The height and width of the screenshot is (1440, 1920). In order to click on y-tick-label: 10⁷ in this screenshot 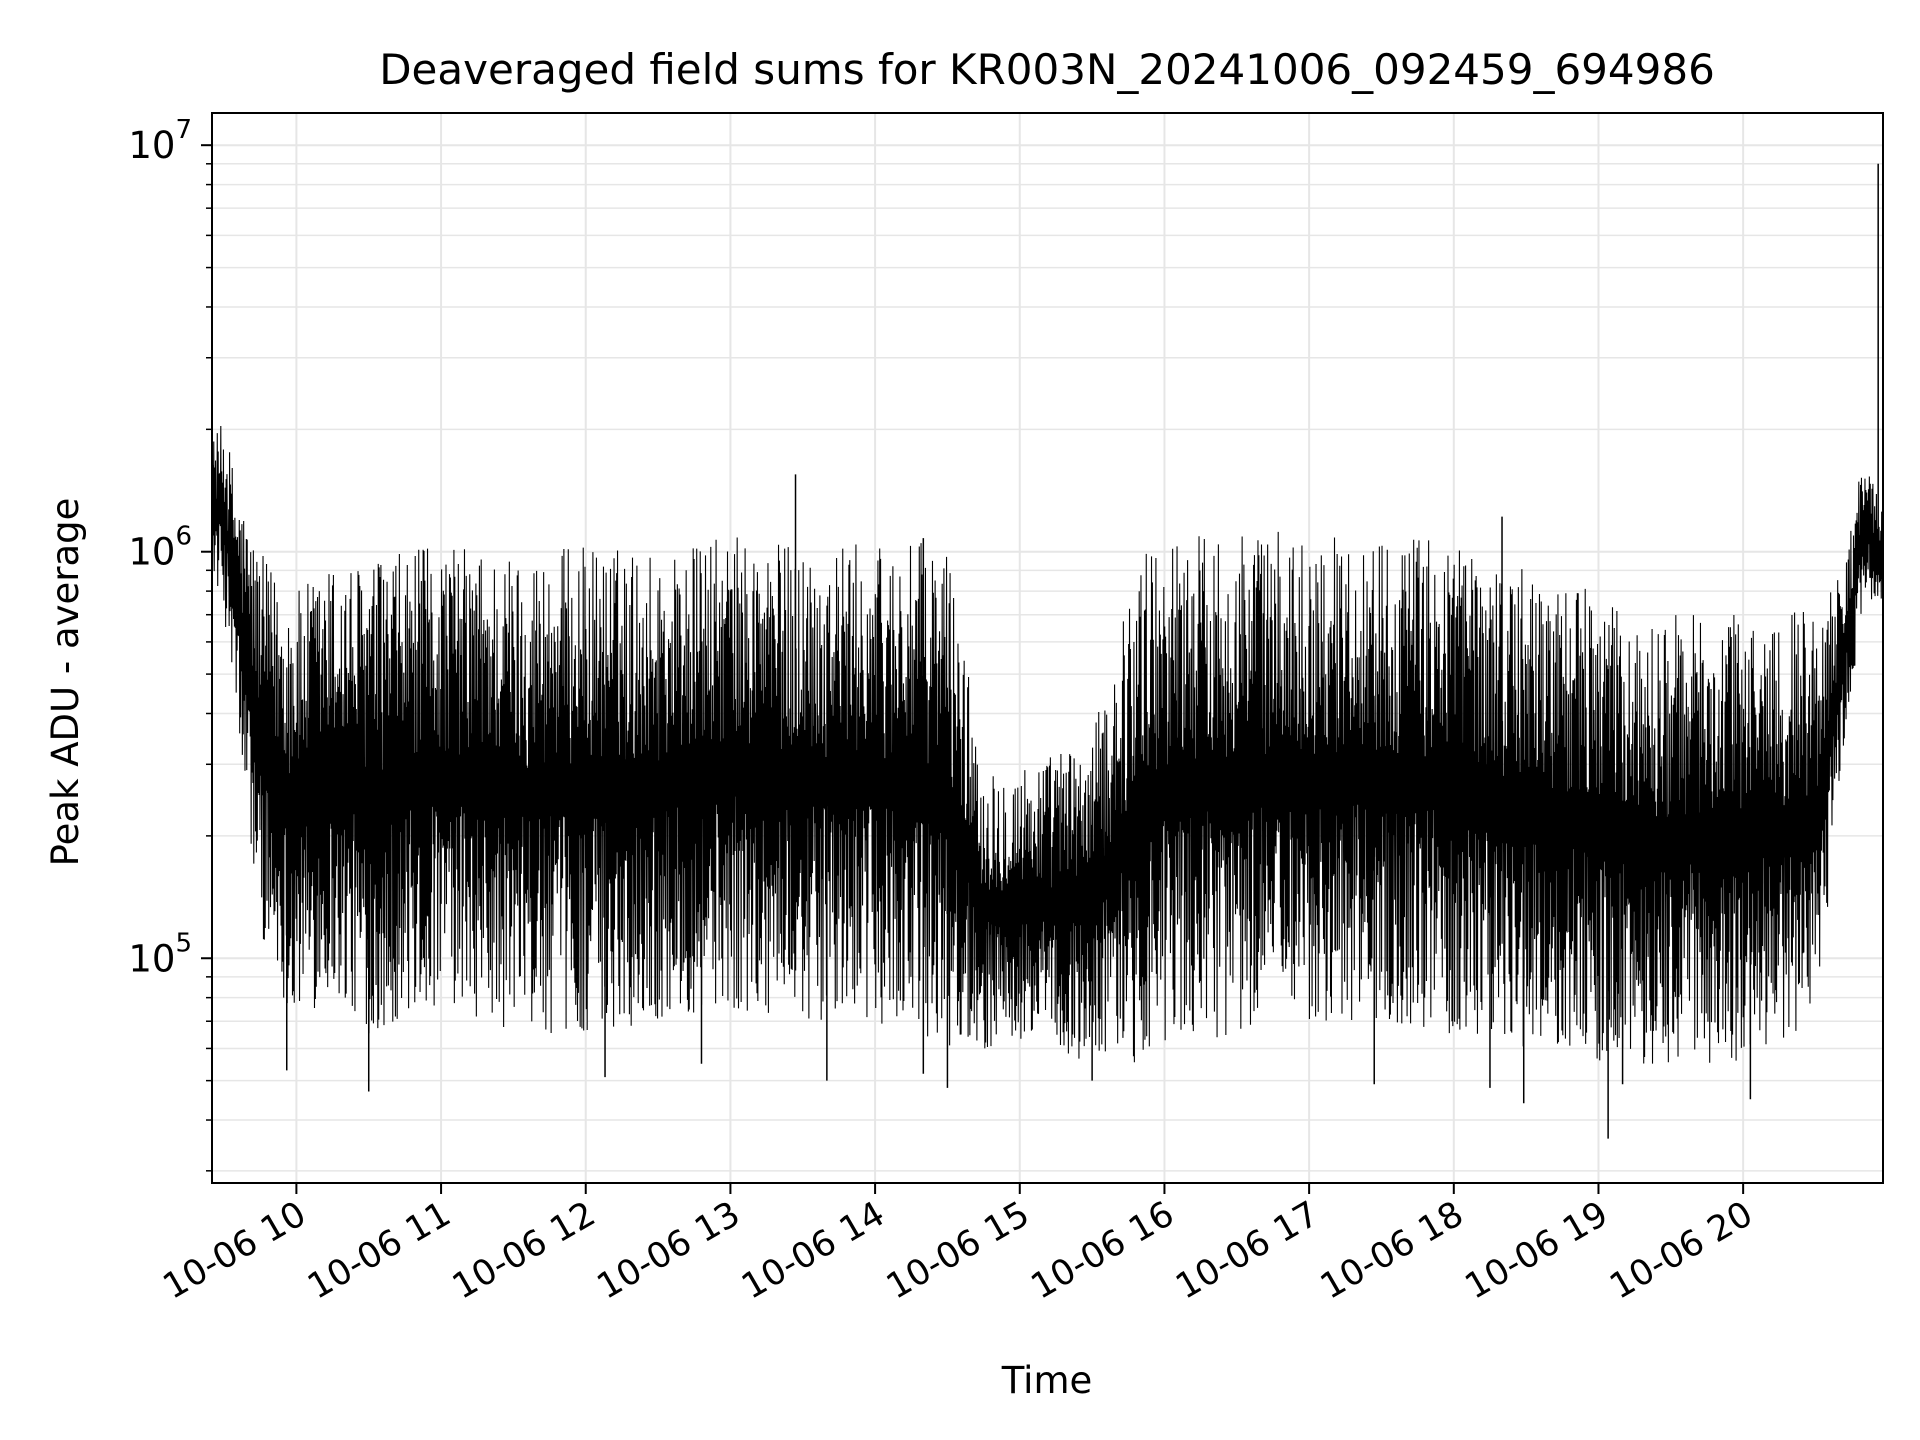, I will do `click(160, 141)`.